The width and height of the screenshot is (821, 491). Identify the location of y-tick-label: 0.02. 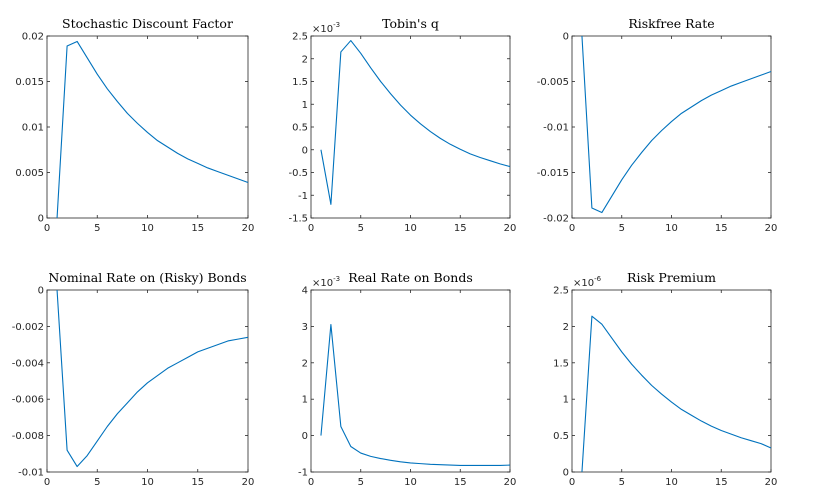
(33, 37).